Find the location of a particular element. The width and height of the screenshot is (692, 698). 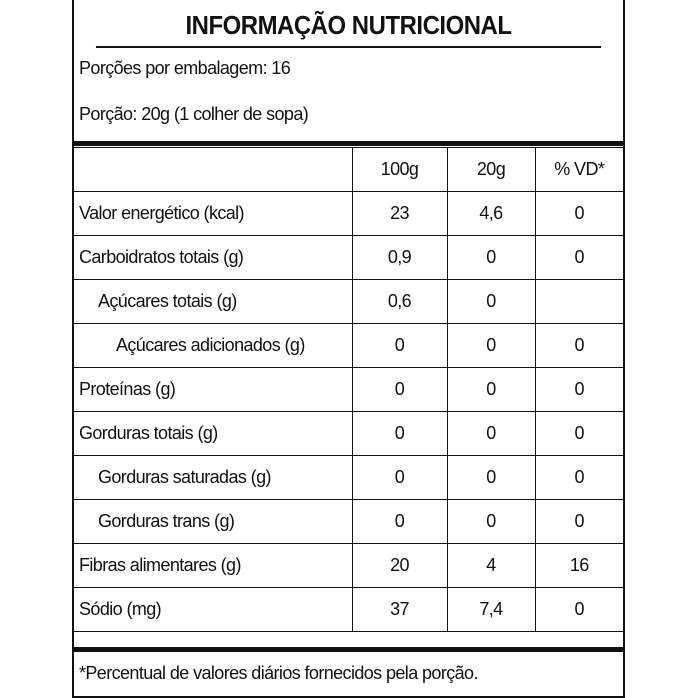

value-vd is located at coordinates (578, 301).